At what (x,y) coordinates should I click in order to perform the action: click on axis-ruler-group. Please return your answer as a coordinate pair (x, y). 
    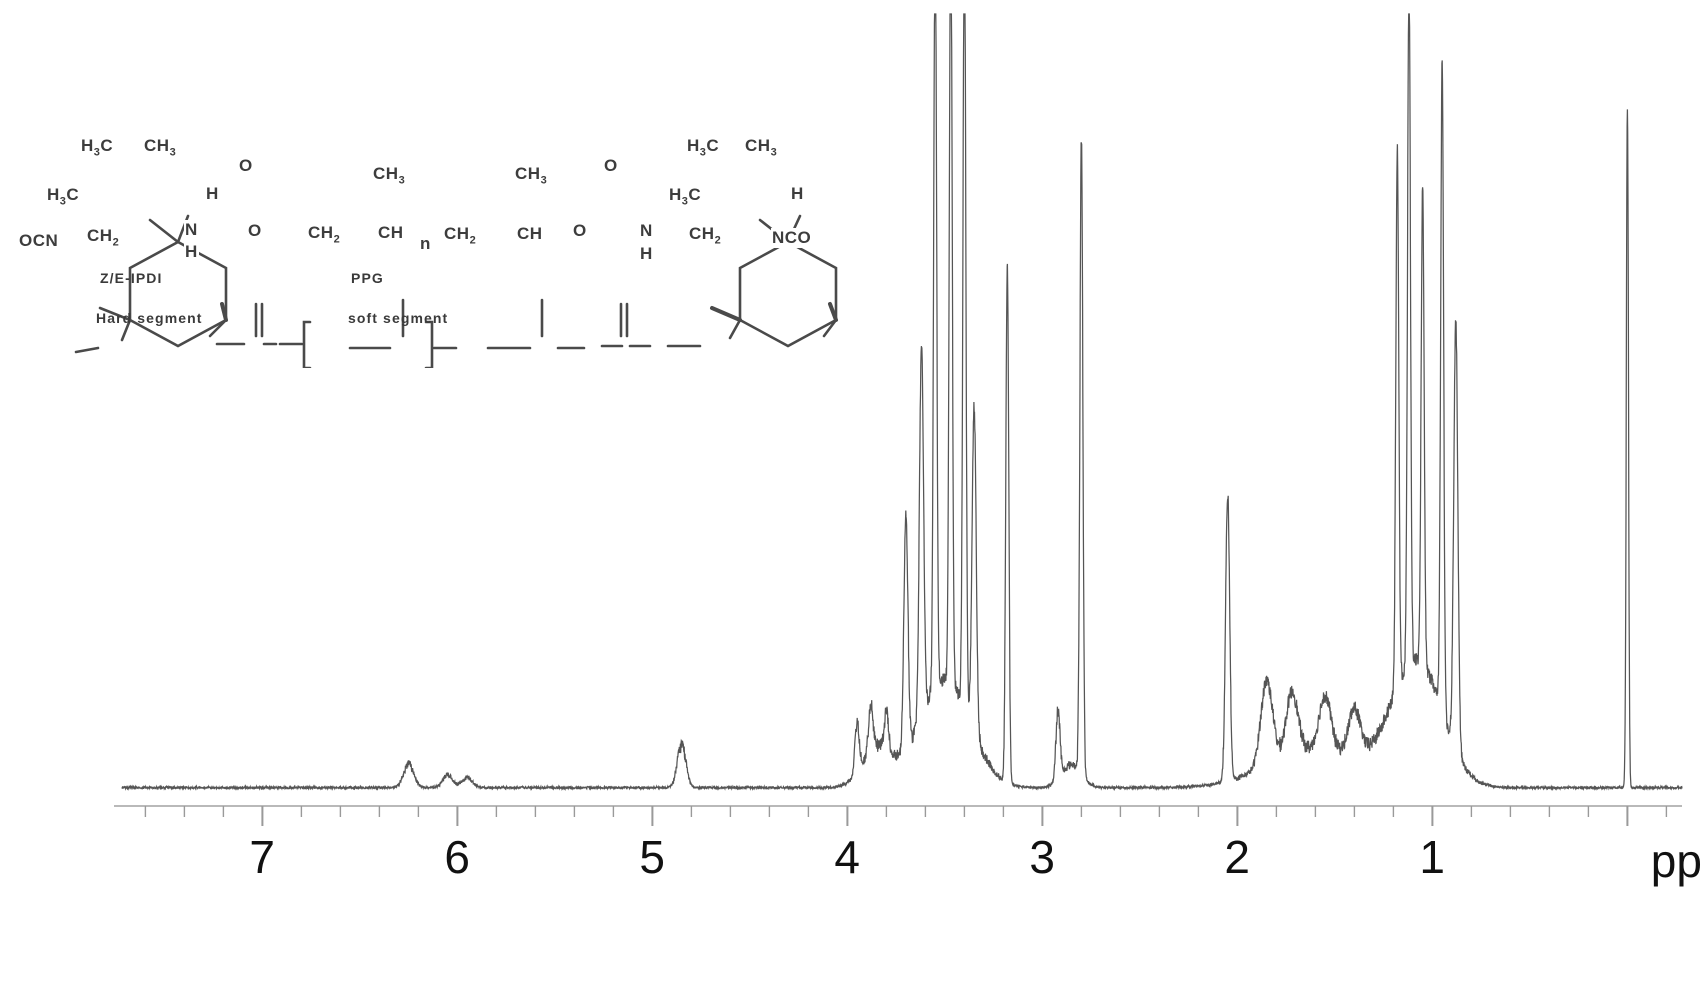
    Looking at the image, I should click on (898, 815).